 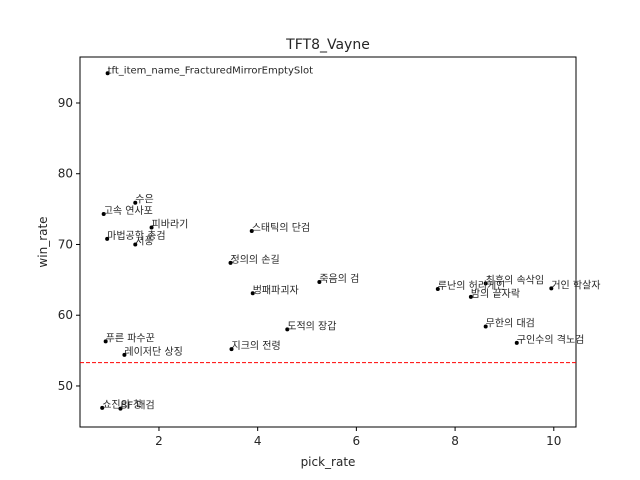 I want to click on x-axis: 2 4 6 8 10, so click(x=358, y=437).